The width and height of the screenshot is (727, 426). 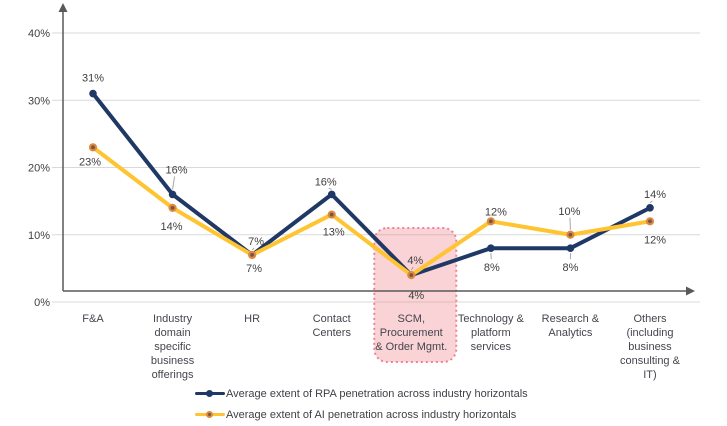 I want to click on y-tick-label: 30%, so click(x=39, y=101).